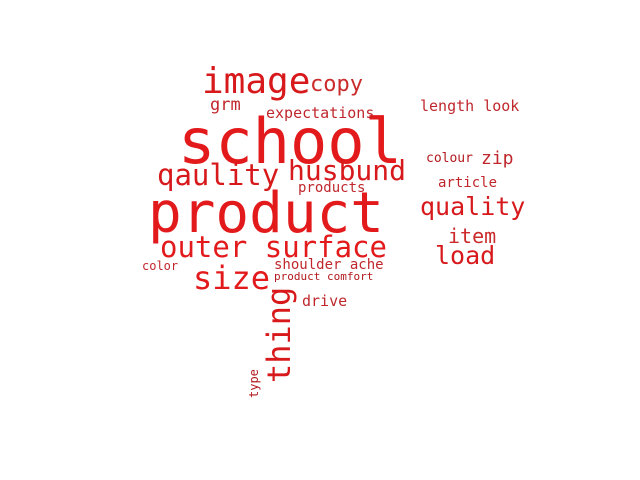  Describe the element at coordinates (465, 255) in the screenshot. I see `word-load: load` at that location.